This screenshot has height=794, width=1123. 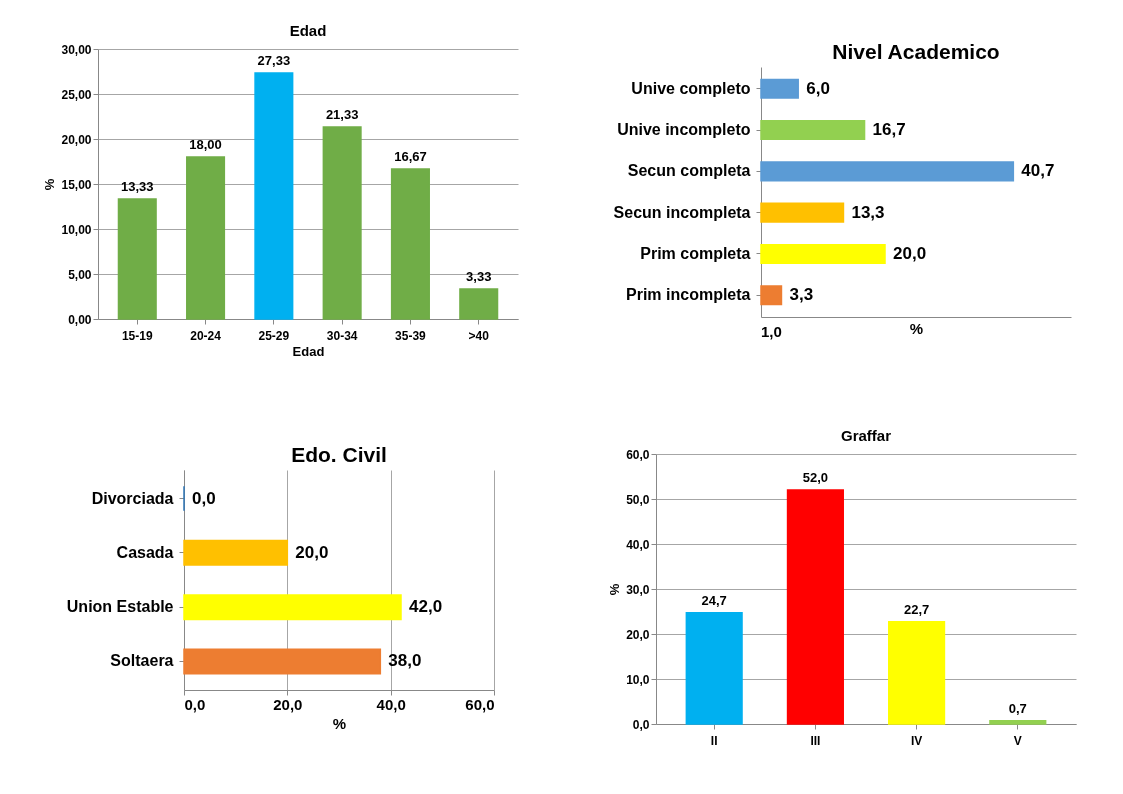 What do you see at coordinates (801, 294) in the screenshot?
I see `data-label: 3,3` at bounding box center [801, 294].